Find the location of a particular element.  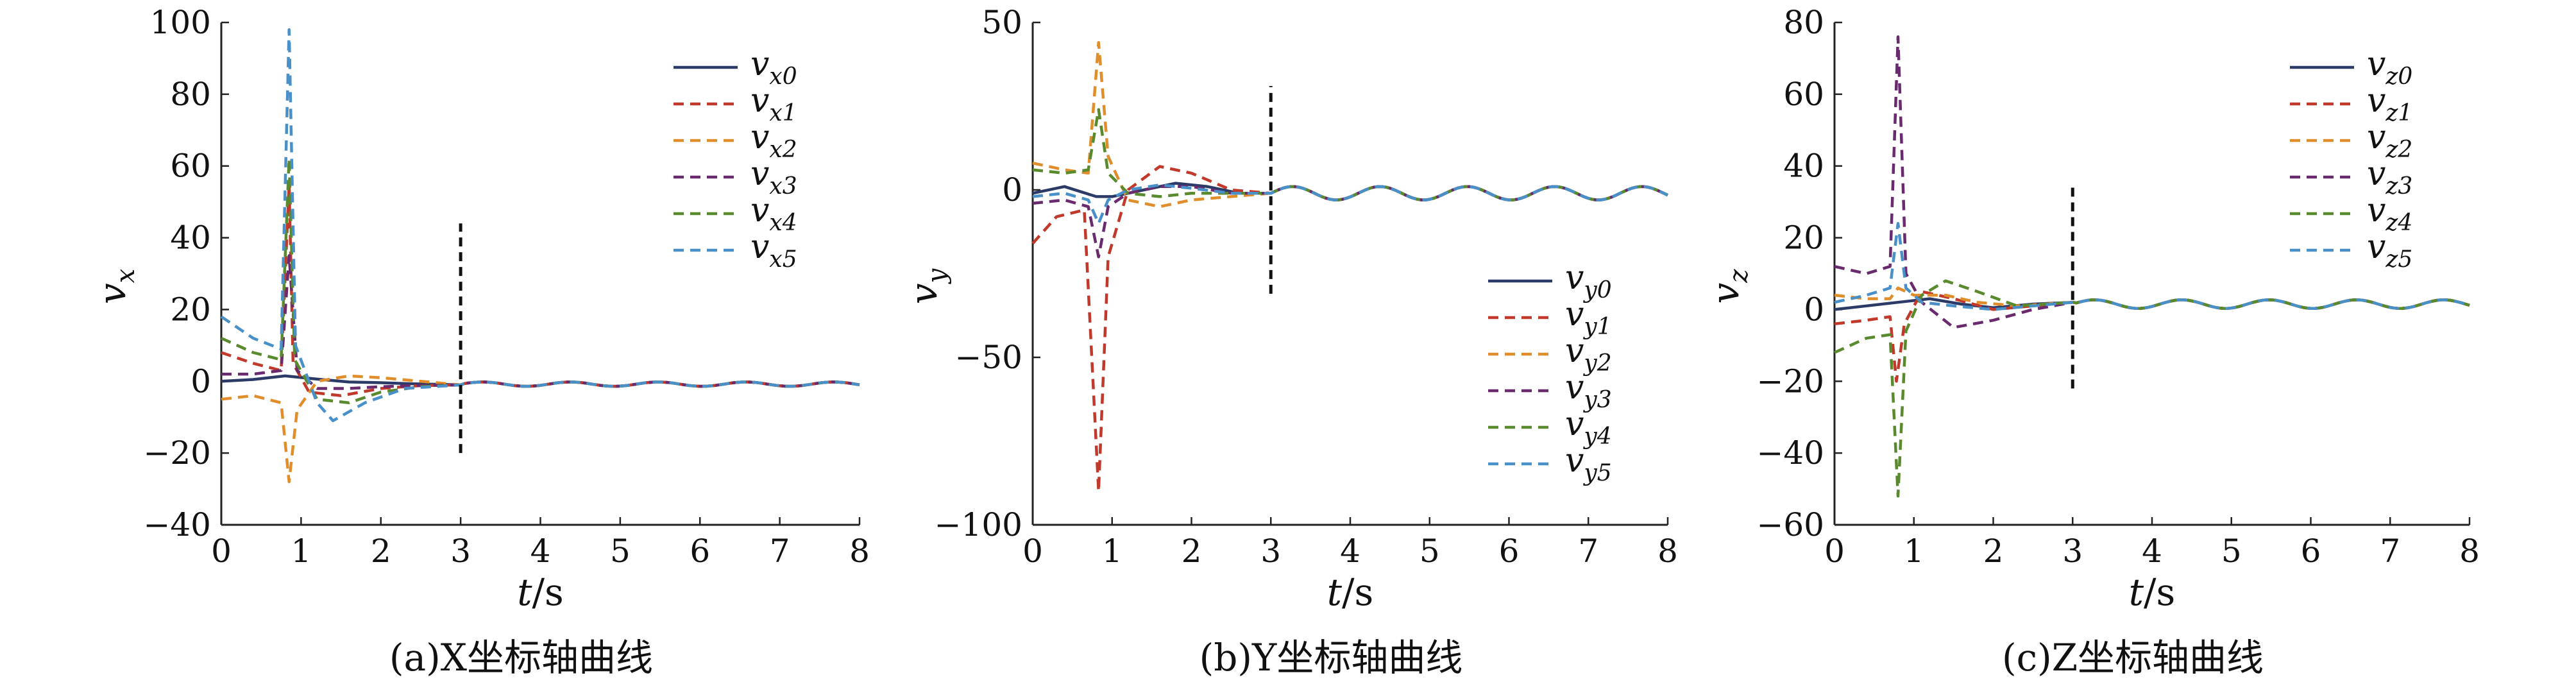

series-line-vy5 is located at coordinates (1350, 204).